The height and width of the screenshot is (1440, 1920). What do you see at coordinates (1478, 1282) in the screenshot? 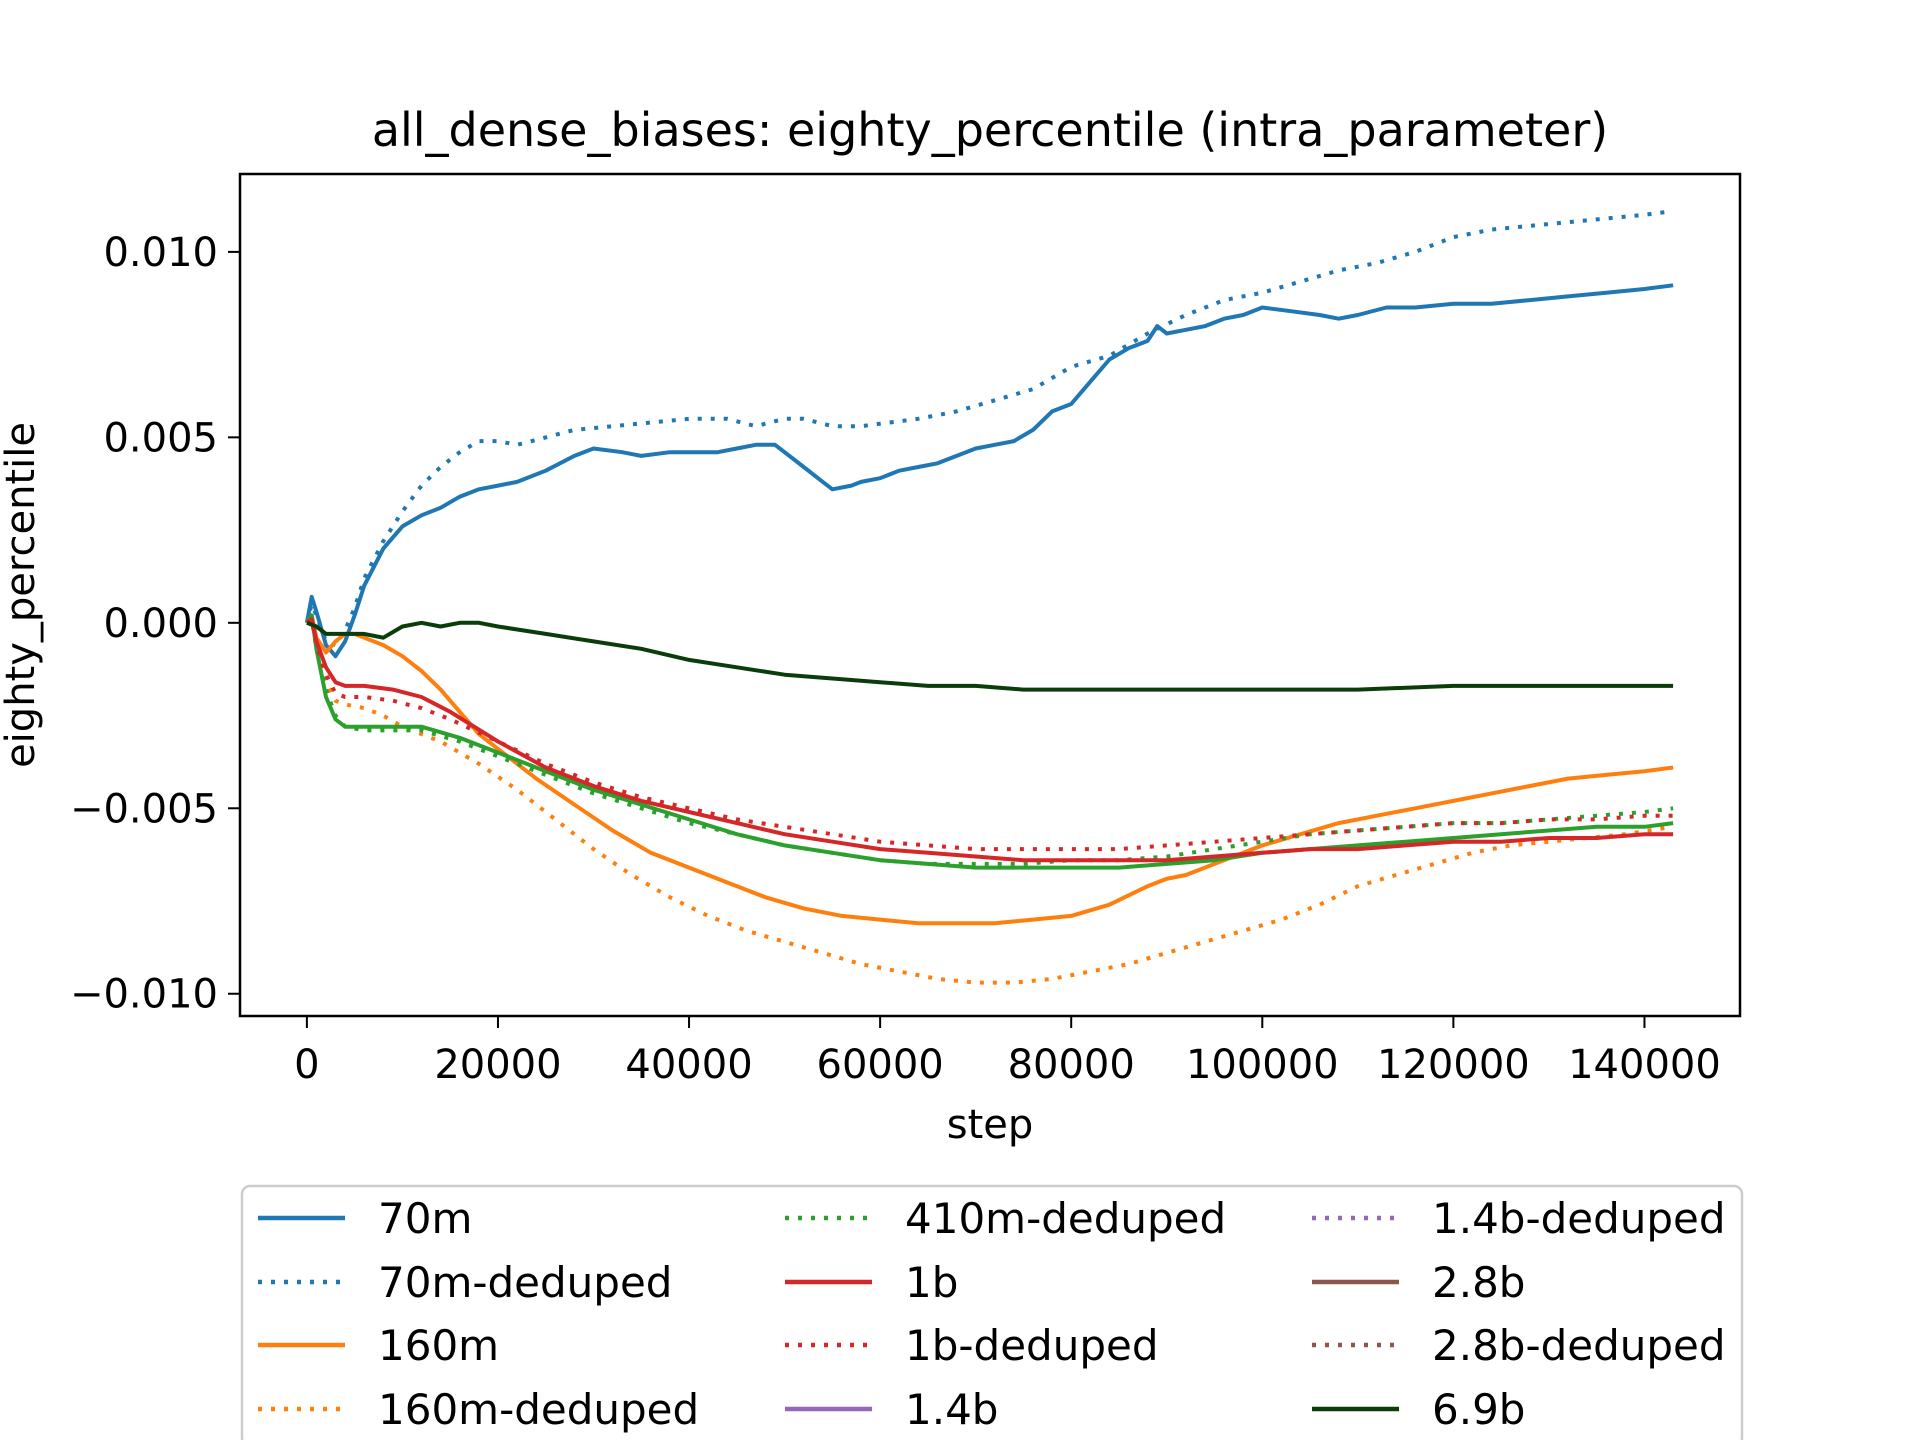
I see `legend-label: 2.8b` at bounding box center [1478, 1282].